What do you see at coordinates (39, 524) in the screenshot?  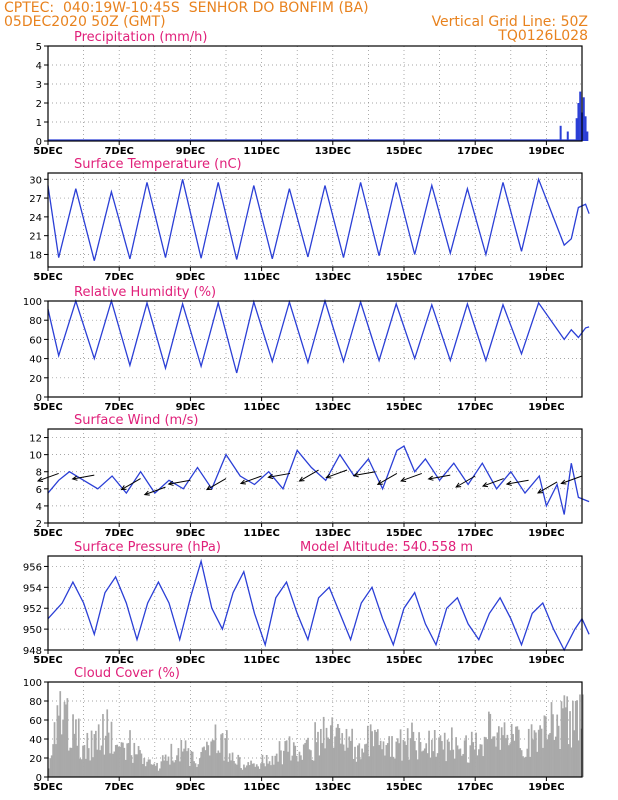 I see `y-tick-label: 2` at bounding box center [39, 524].